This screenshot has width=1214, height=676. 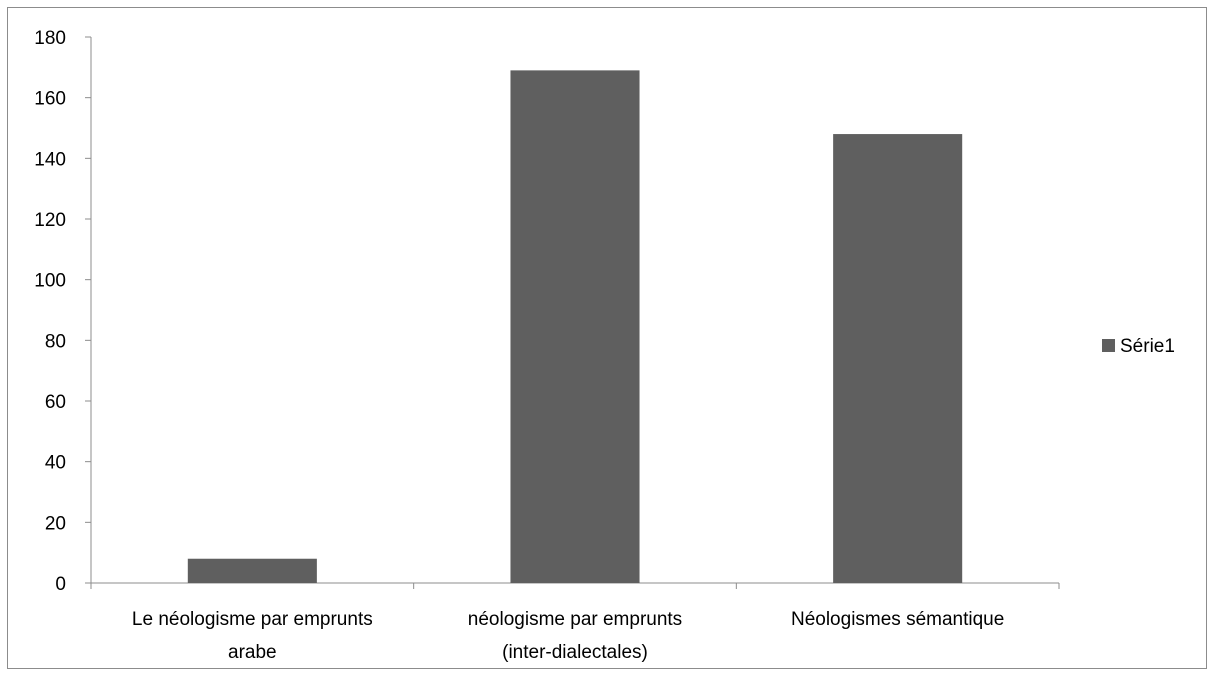 I want to click on y-tick-label: 100, so click(x=50, y=281).